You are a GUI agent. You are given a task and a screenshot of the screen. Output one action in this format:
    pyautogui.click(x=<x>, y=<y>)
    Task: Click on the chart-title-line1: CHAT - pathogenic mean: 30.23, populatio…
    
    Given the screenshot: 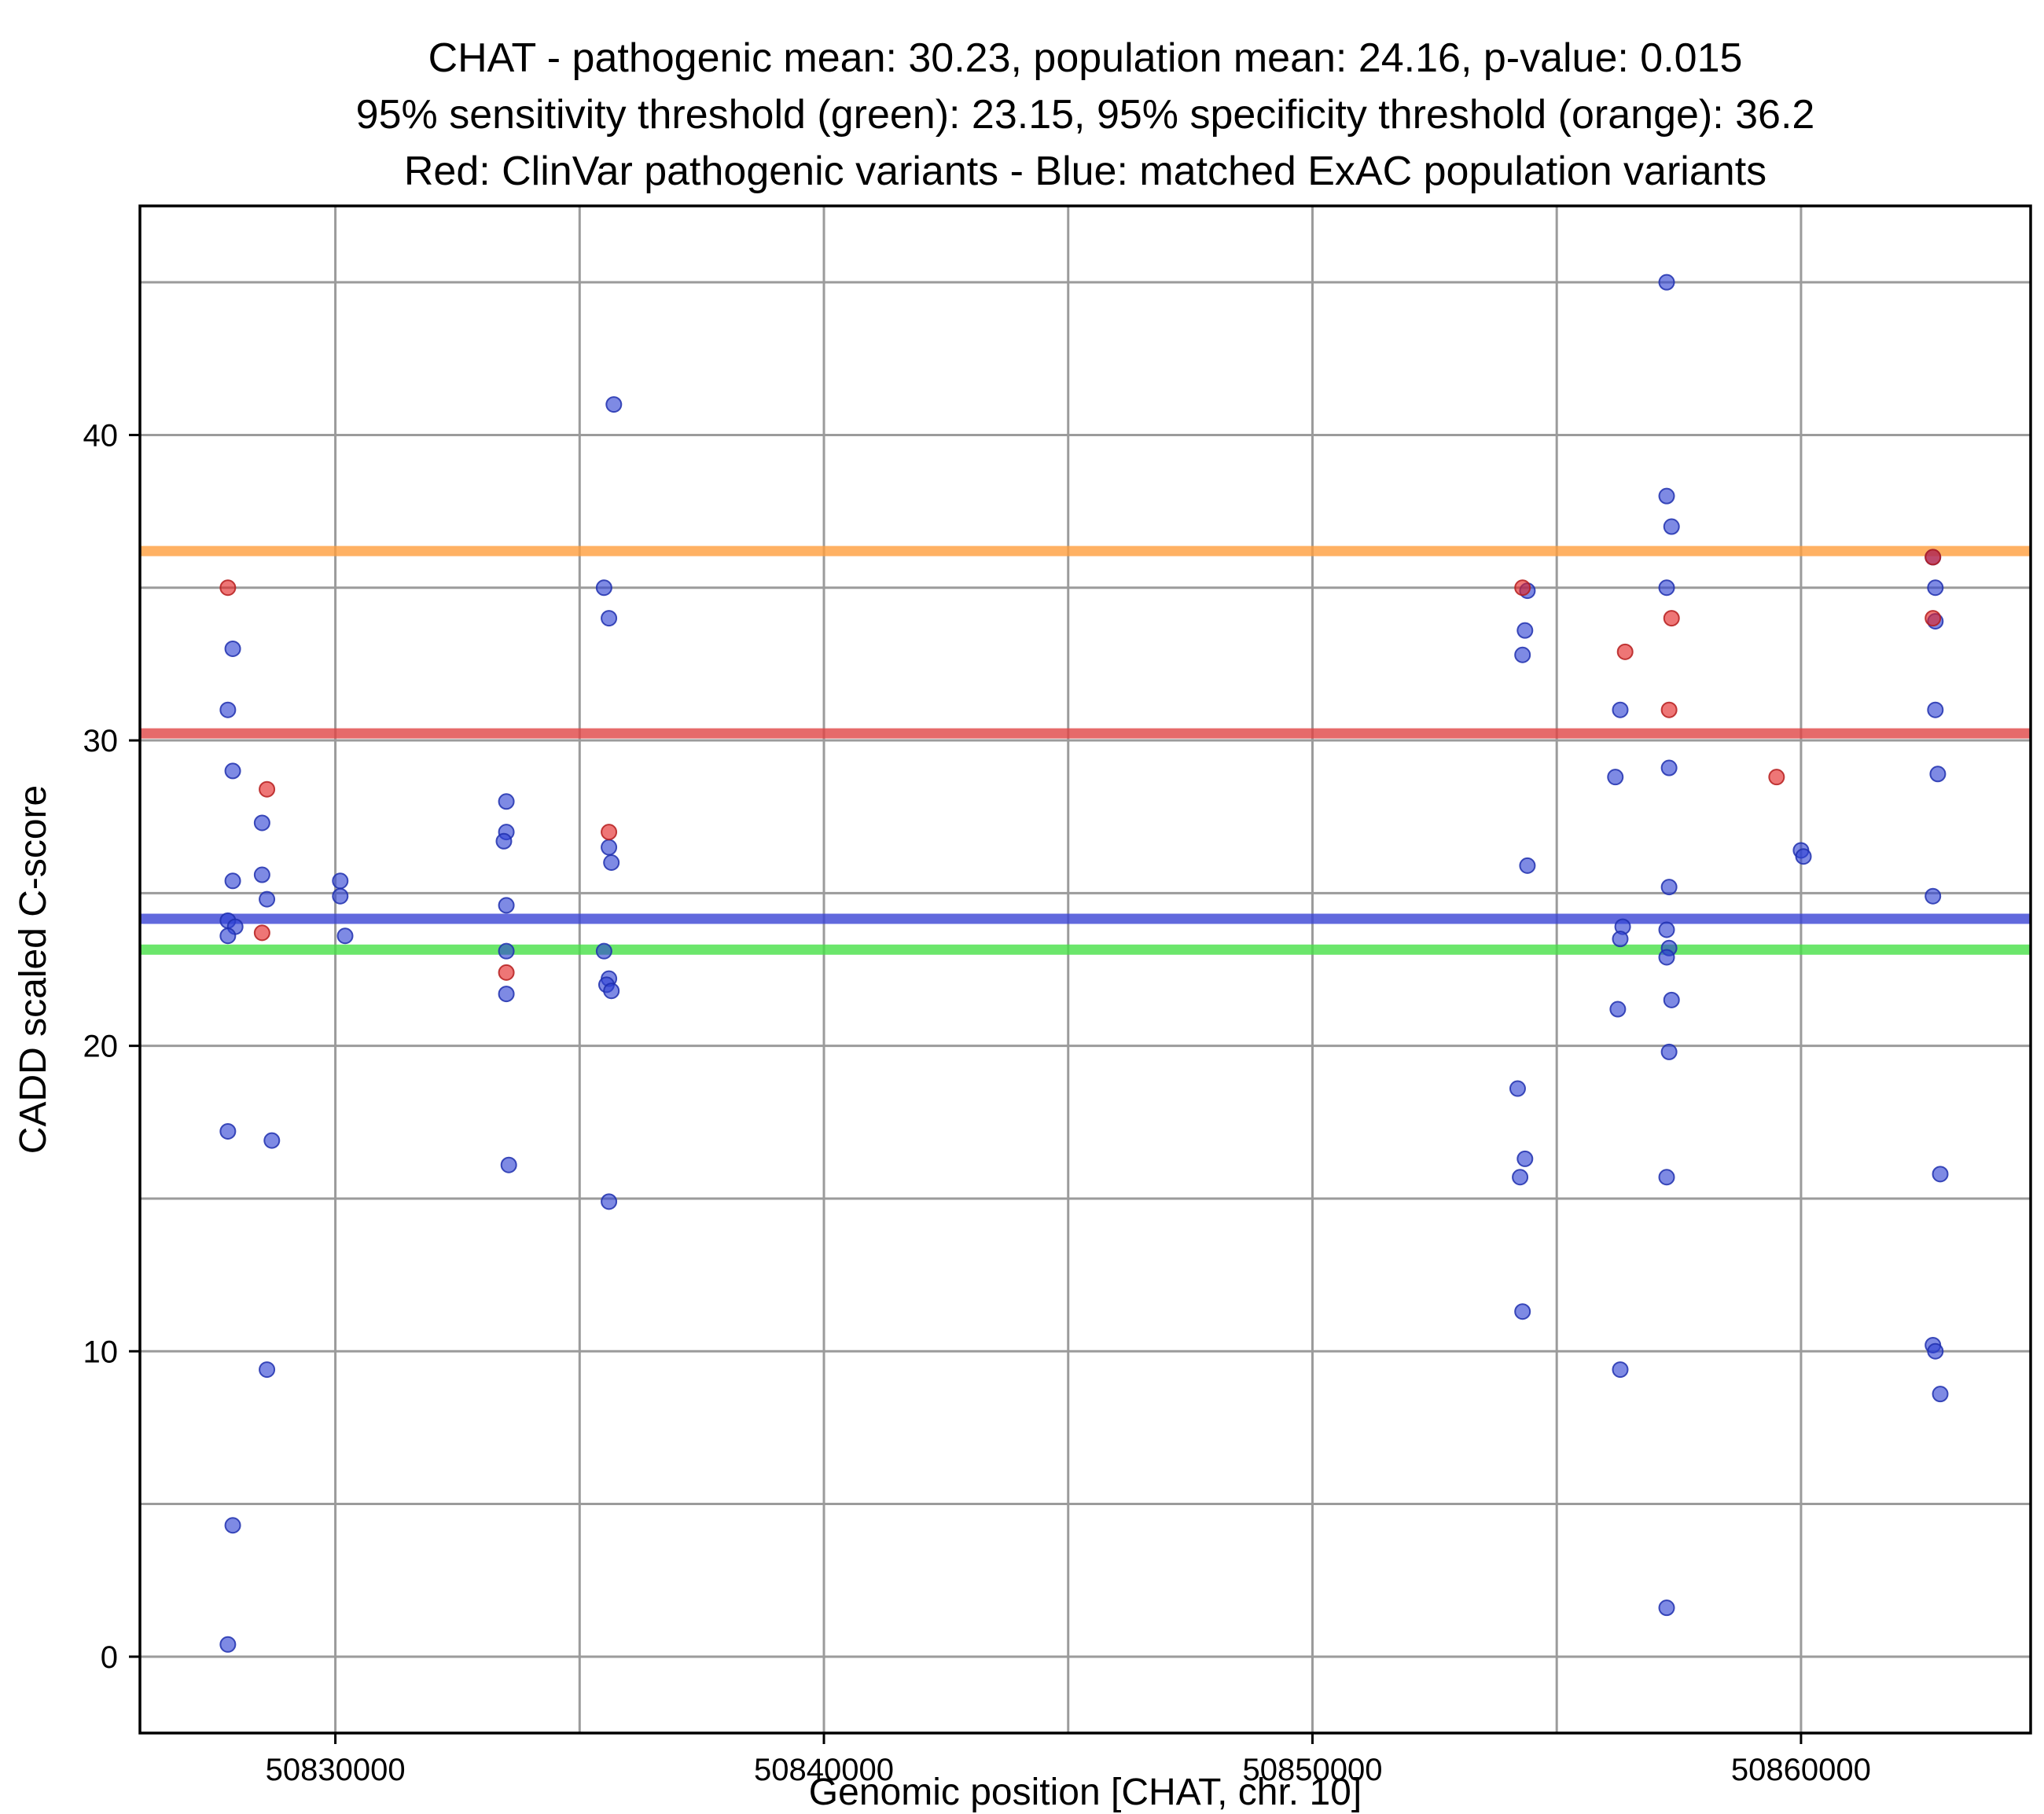 What is the action you would take?
    pyautogui.click(x=1086, y=58)
    